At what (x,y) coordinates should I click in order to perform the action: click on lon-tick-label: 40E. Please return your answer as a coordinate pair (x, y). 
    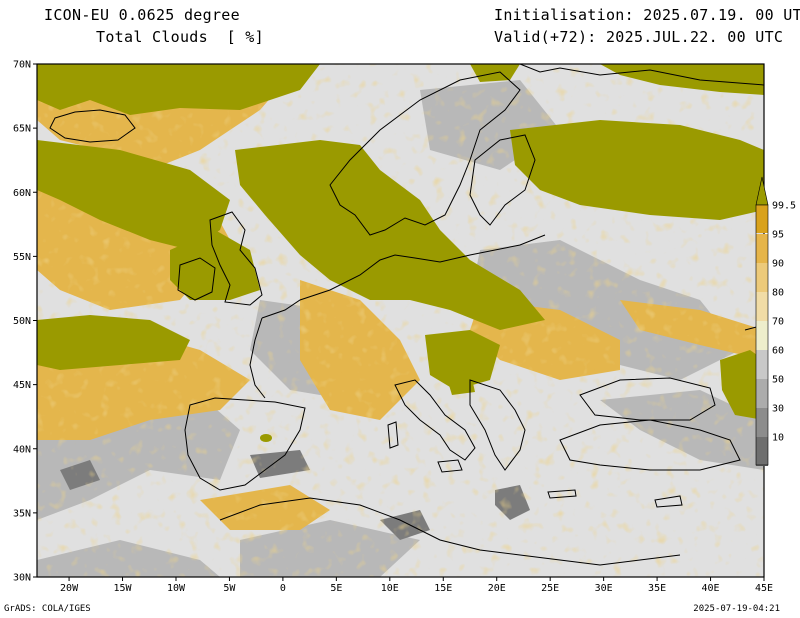
    Looking at the image, I should click on (711, 588).